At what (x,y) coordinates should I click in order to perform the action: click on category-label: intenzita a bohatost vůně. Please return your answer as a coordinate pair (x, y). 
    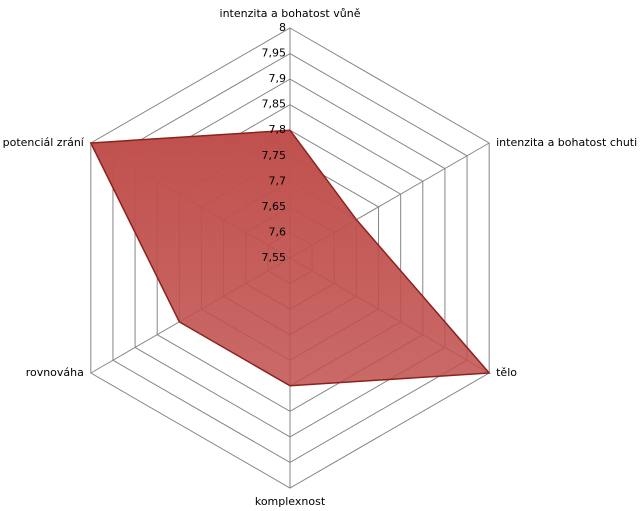
    Looking at the image, I should click on (290, 13).